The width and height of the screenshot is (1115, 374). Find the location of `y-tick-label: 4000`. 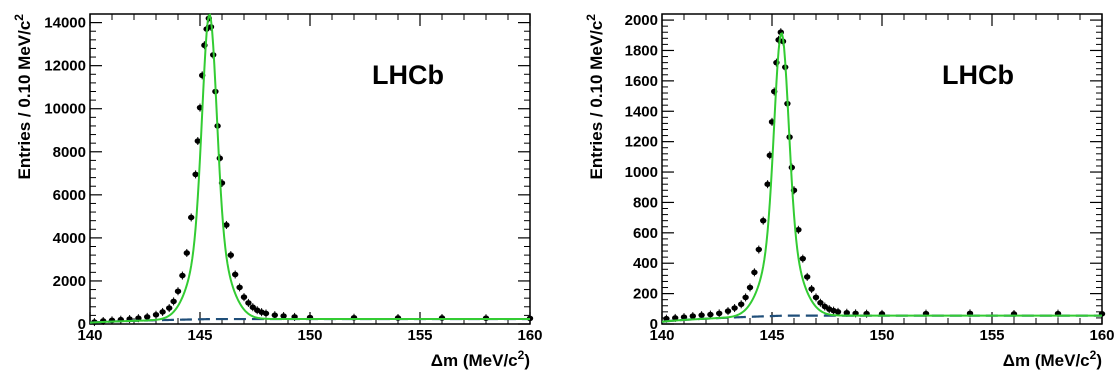

y-tick-label: 4000 is located at coordinates (69, 238).